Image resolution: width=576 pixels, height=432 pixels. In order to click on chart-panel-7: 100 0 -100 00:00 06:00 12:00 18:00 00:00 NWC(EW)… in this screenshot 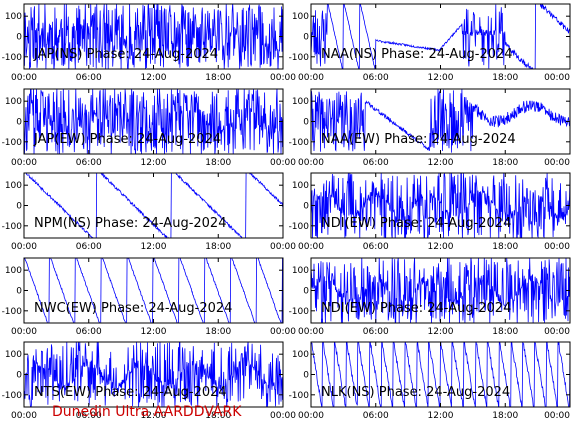, I will do `click(149, 297)`.